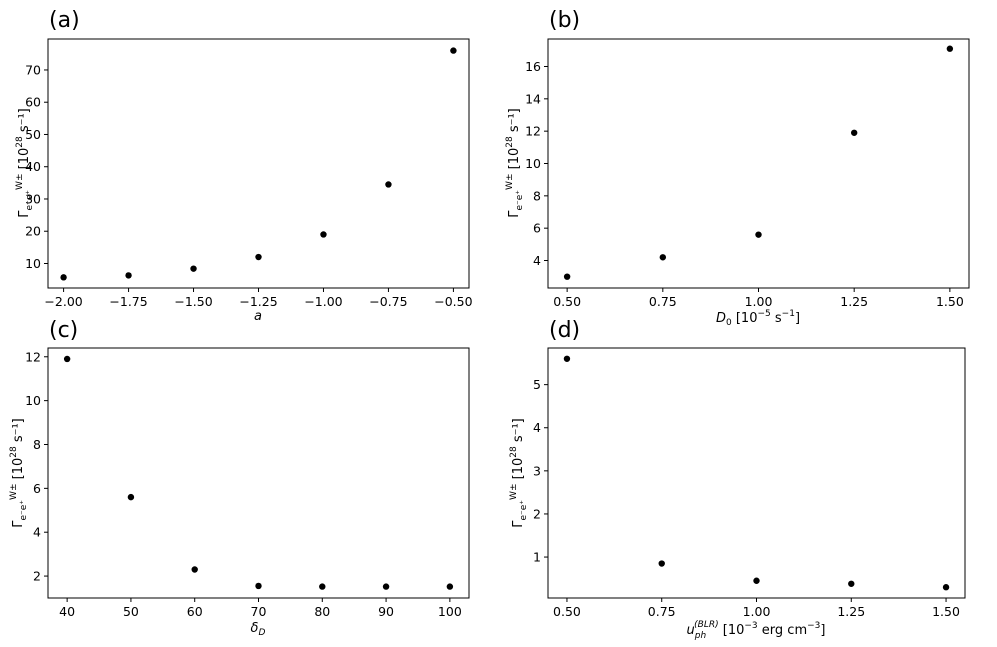 This screenshot has width=997, height=647. I want to click on panel-b-y-axis-label: Γe⁻e⁺W± [1028 s⁻¹], so click(515, 163).